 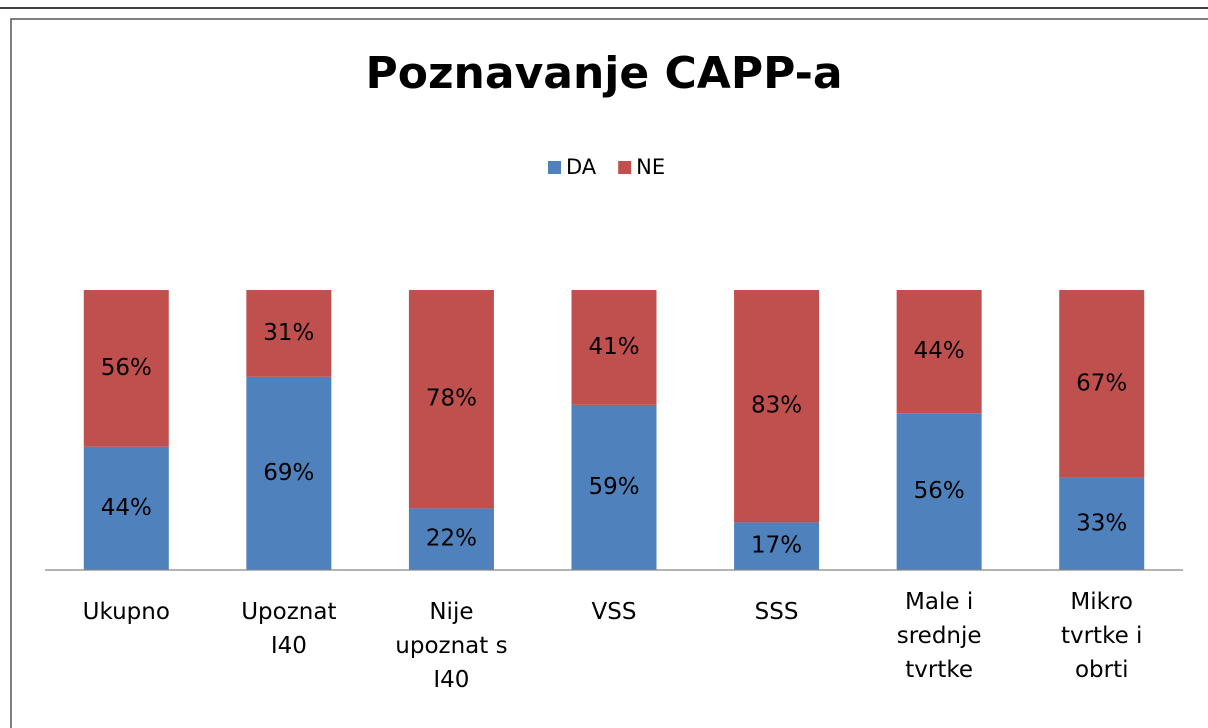 I want to click on data-label: 69%, so click(x=288, y=473).